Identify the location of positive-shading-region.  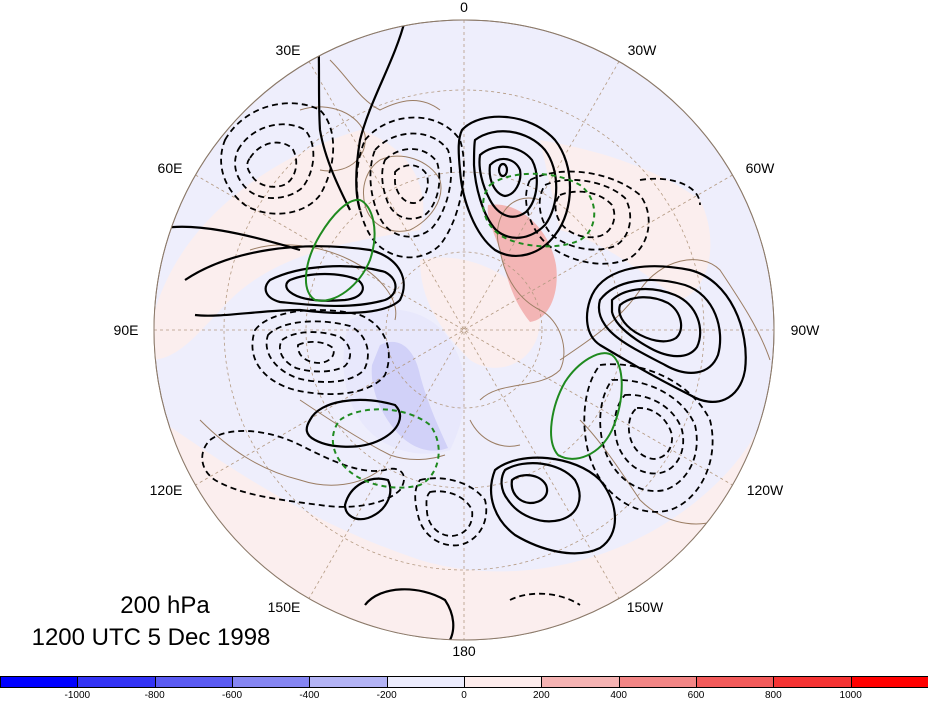
(625, 220).